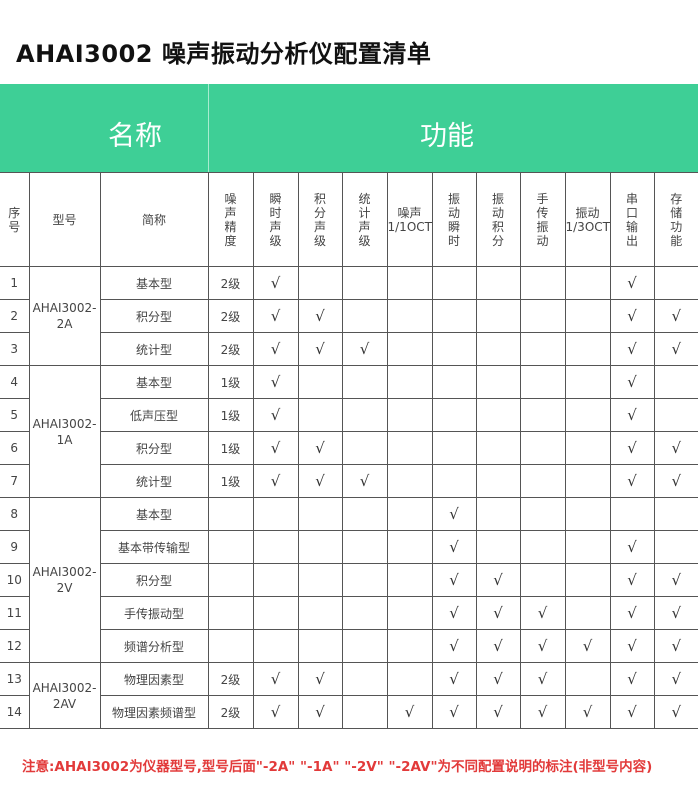 Image resolution: width=698 pixels, height=800 pixels. What do you see at coordinates (230, 382) in the screenshot?
I see `noise-grade: 1级` at bounding box center [230, 382].